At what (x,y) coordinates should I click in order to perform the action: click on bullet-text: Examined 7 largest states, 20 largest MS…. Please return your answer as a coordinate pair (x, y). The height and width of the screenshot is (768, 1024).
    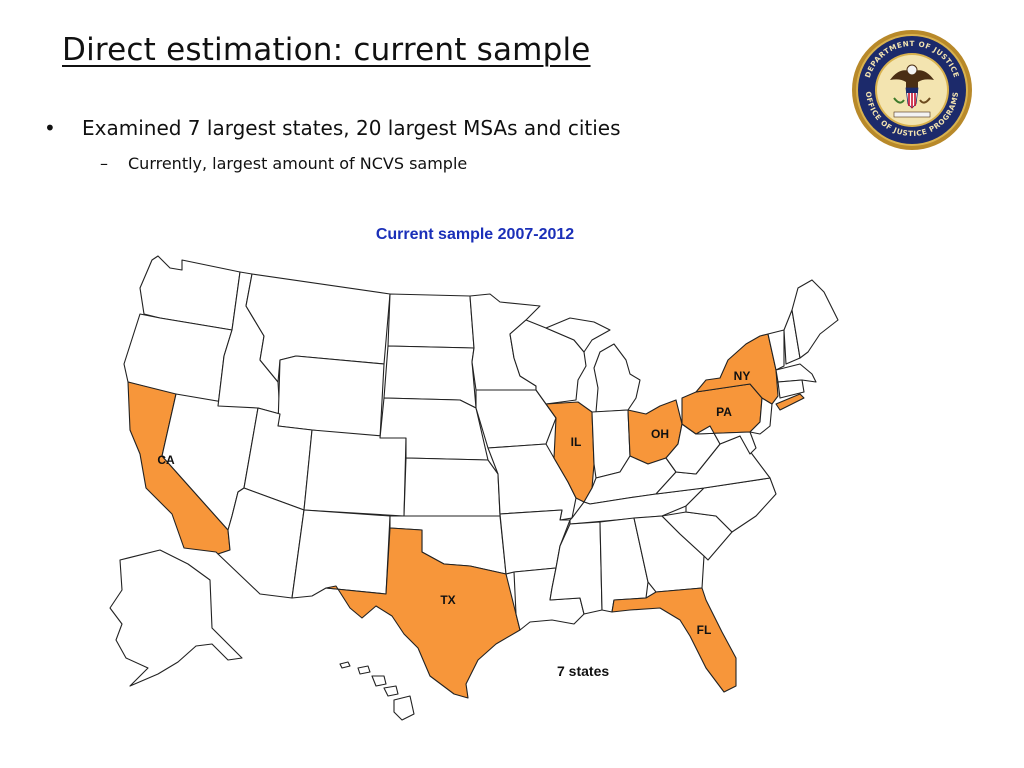
    Looking at the image, I should click on (351, 128).